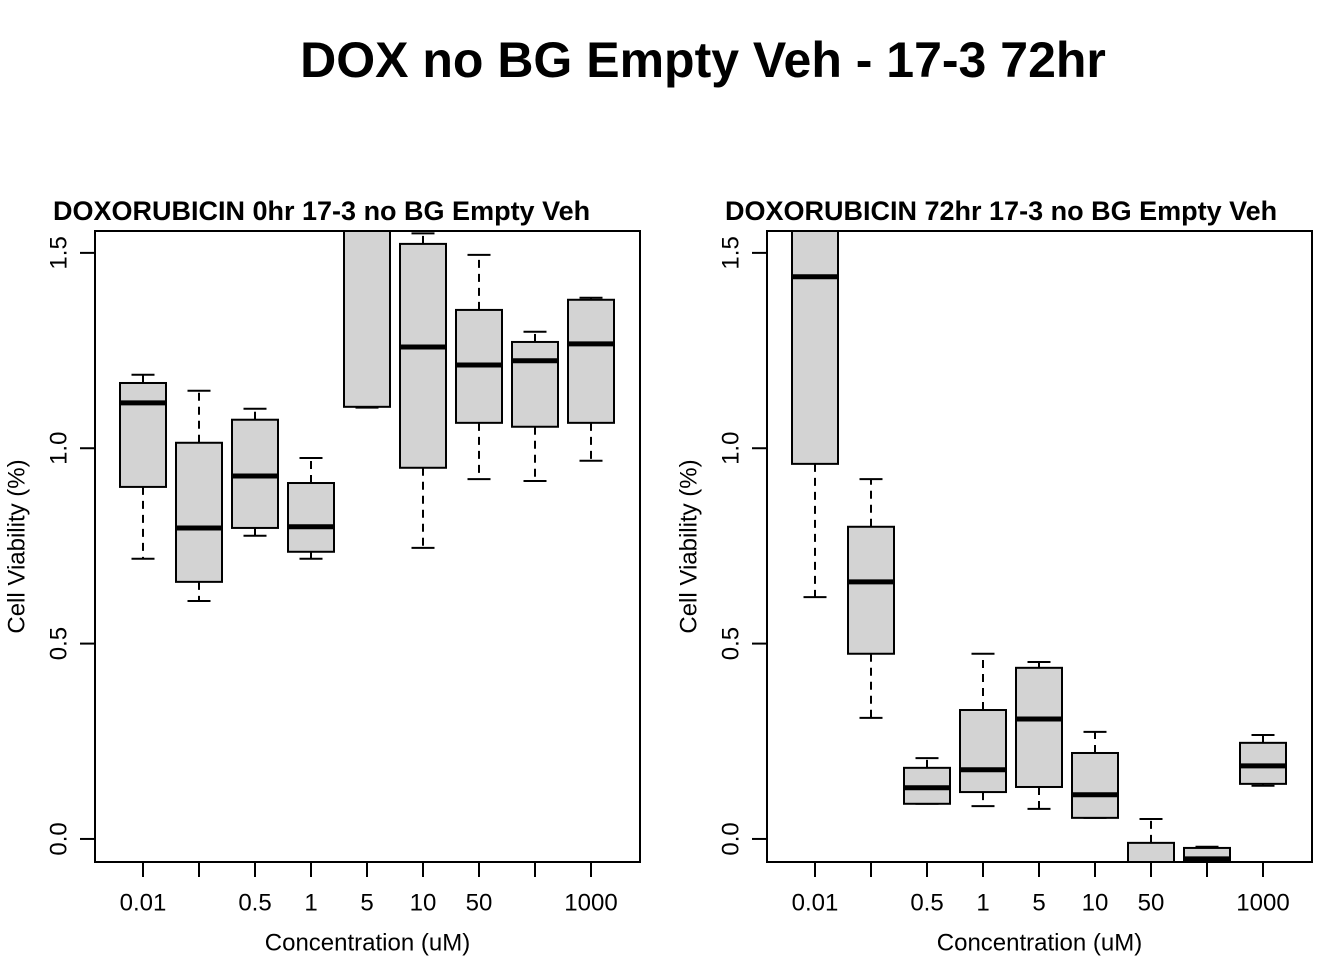 The height and width of the screenshot is (960, 1344). I want to click on panel-title: DOXORUBICIN 0hr 17-3 no BG Empty Veh, so click(321, 211).